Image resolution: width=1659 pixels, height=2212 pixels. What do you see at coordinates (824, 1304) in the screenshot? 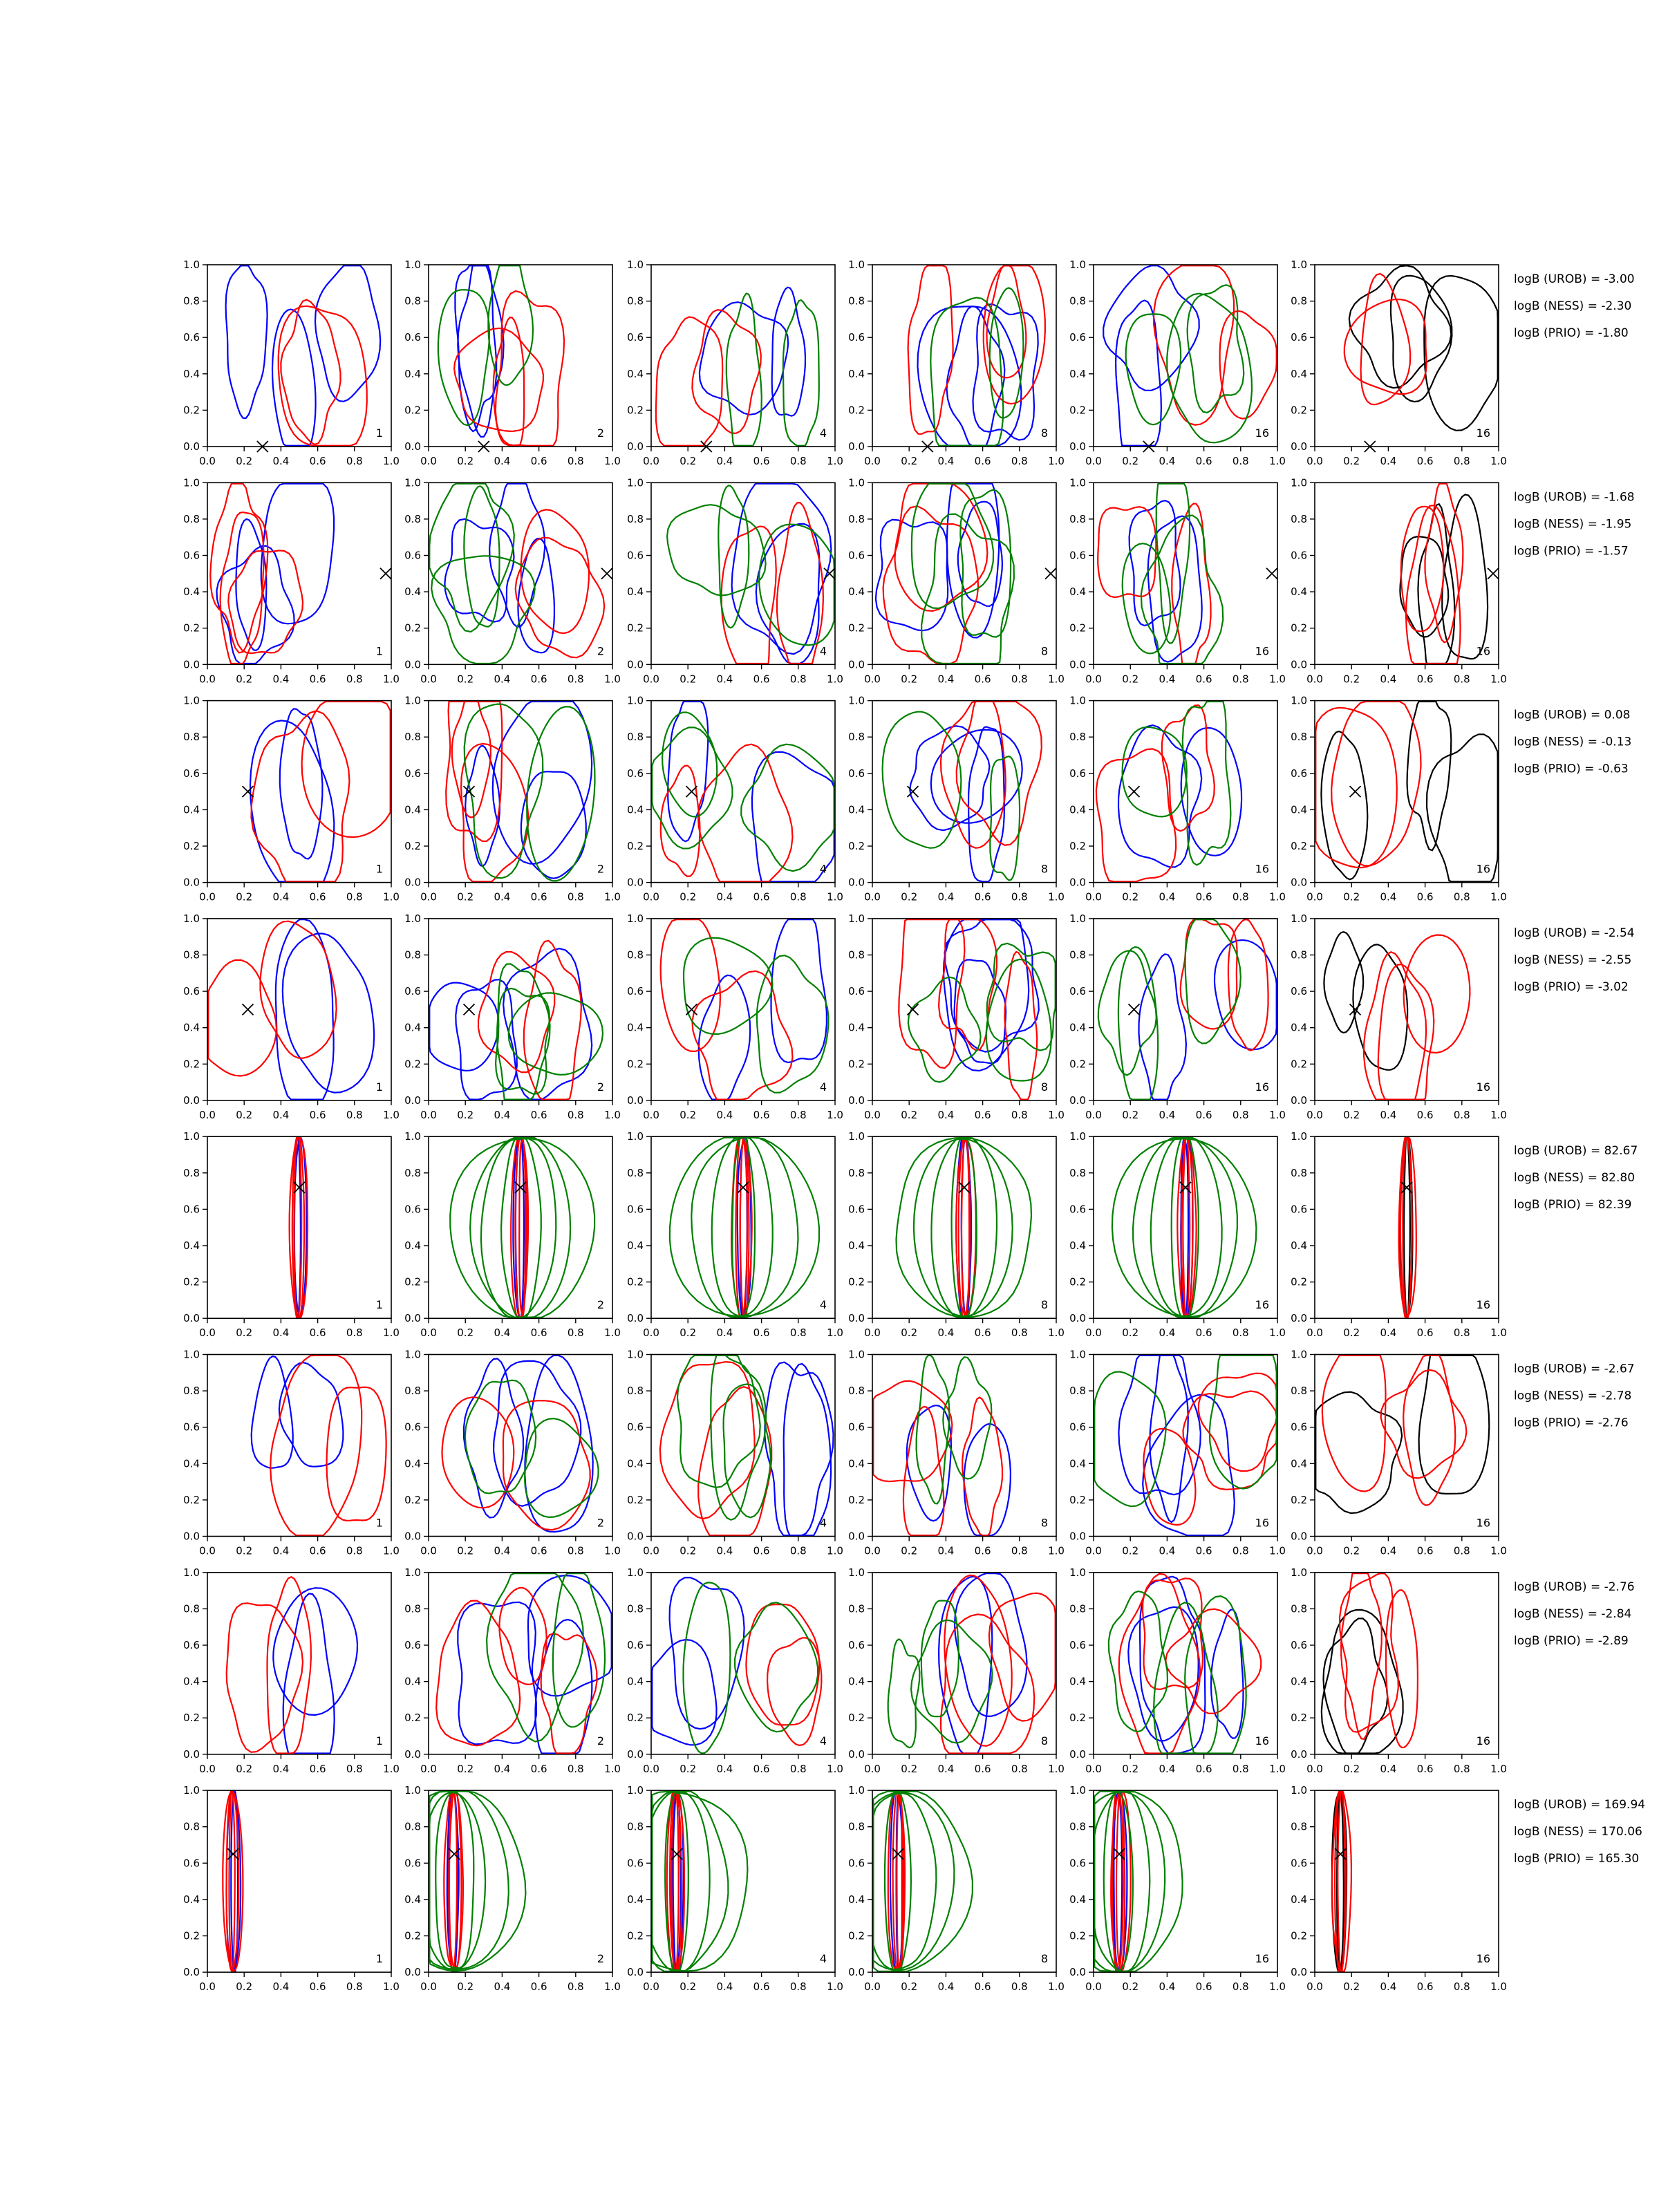
I see `panel-number-label: 4` at bounding box center [824, 1304].